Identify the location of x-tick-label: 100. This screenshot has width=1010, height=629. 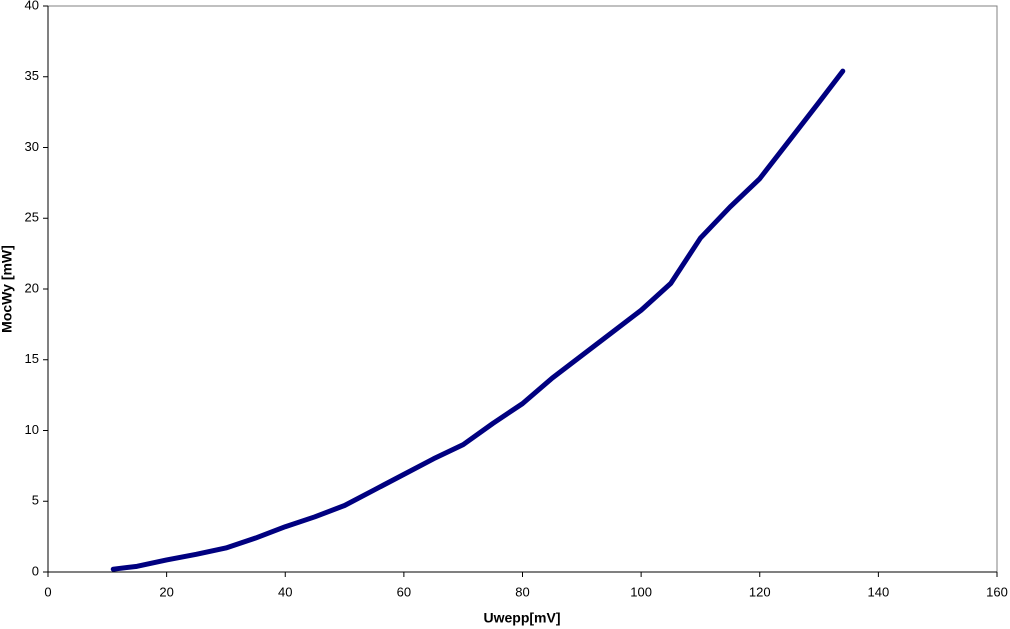
(641, 591).